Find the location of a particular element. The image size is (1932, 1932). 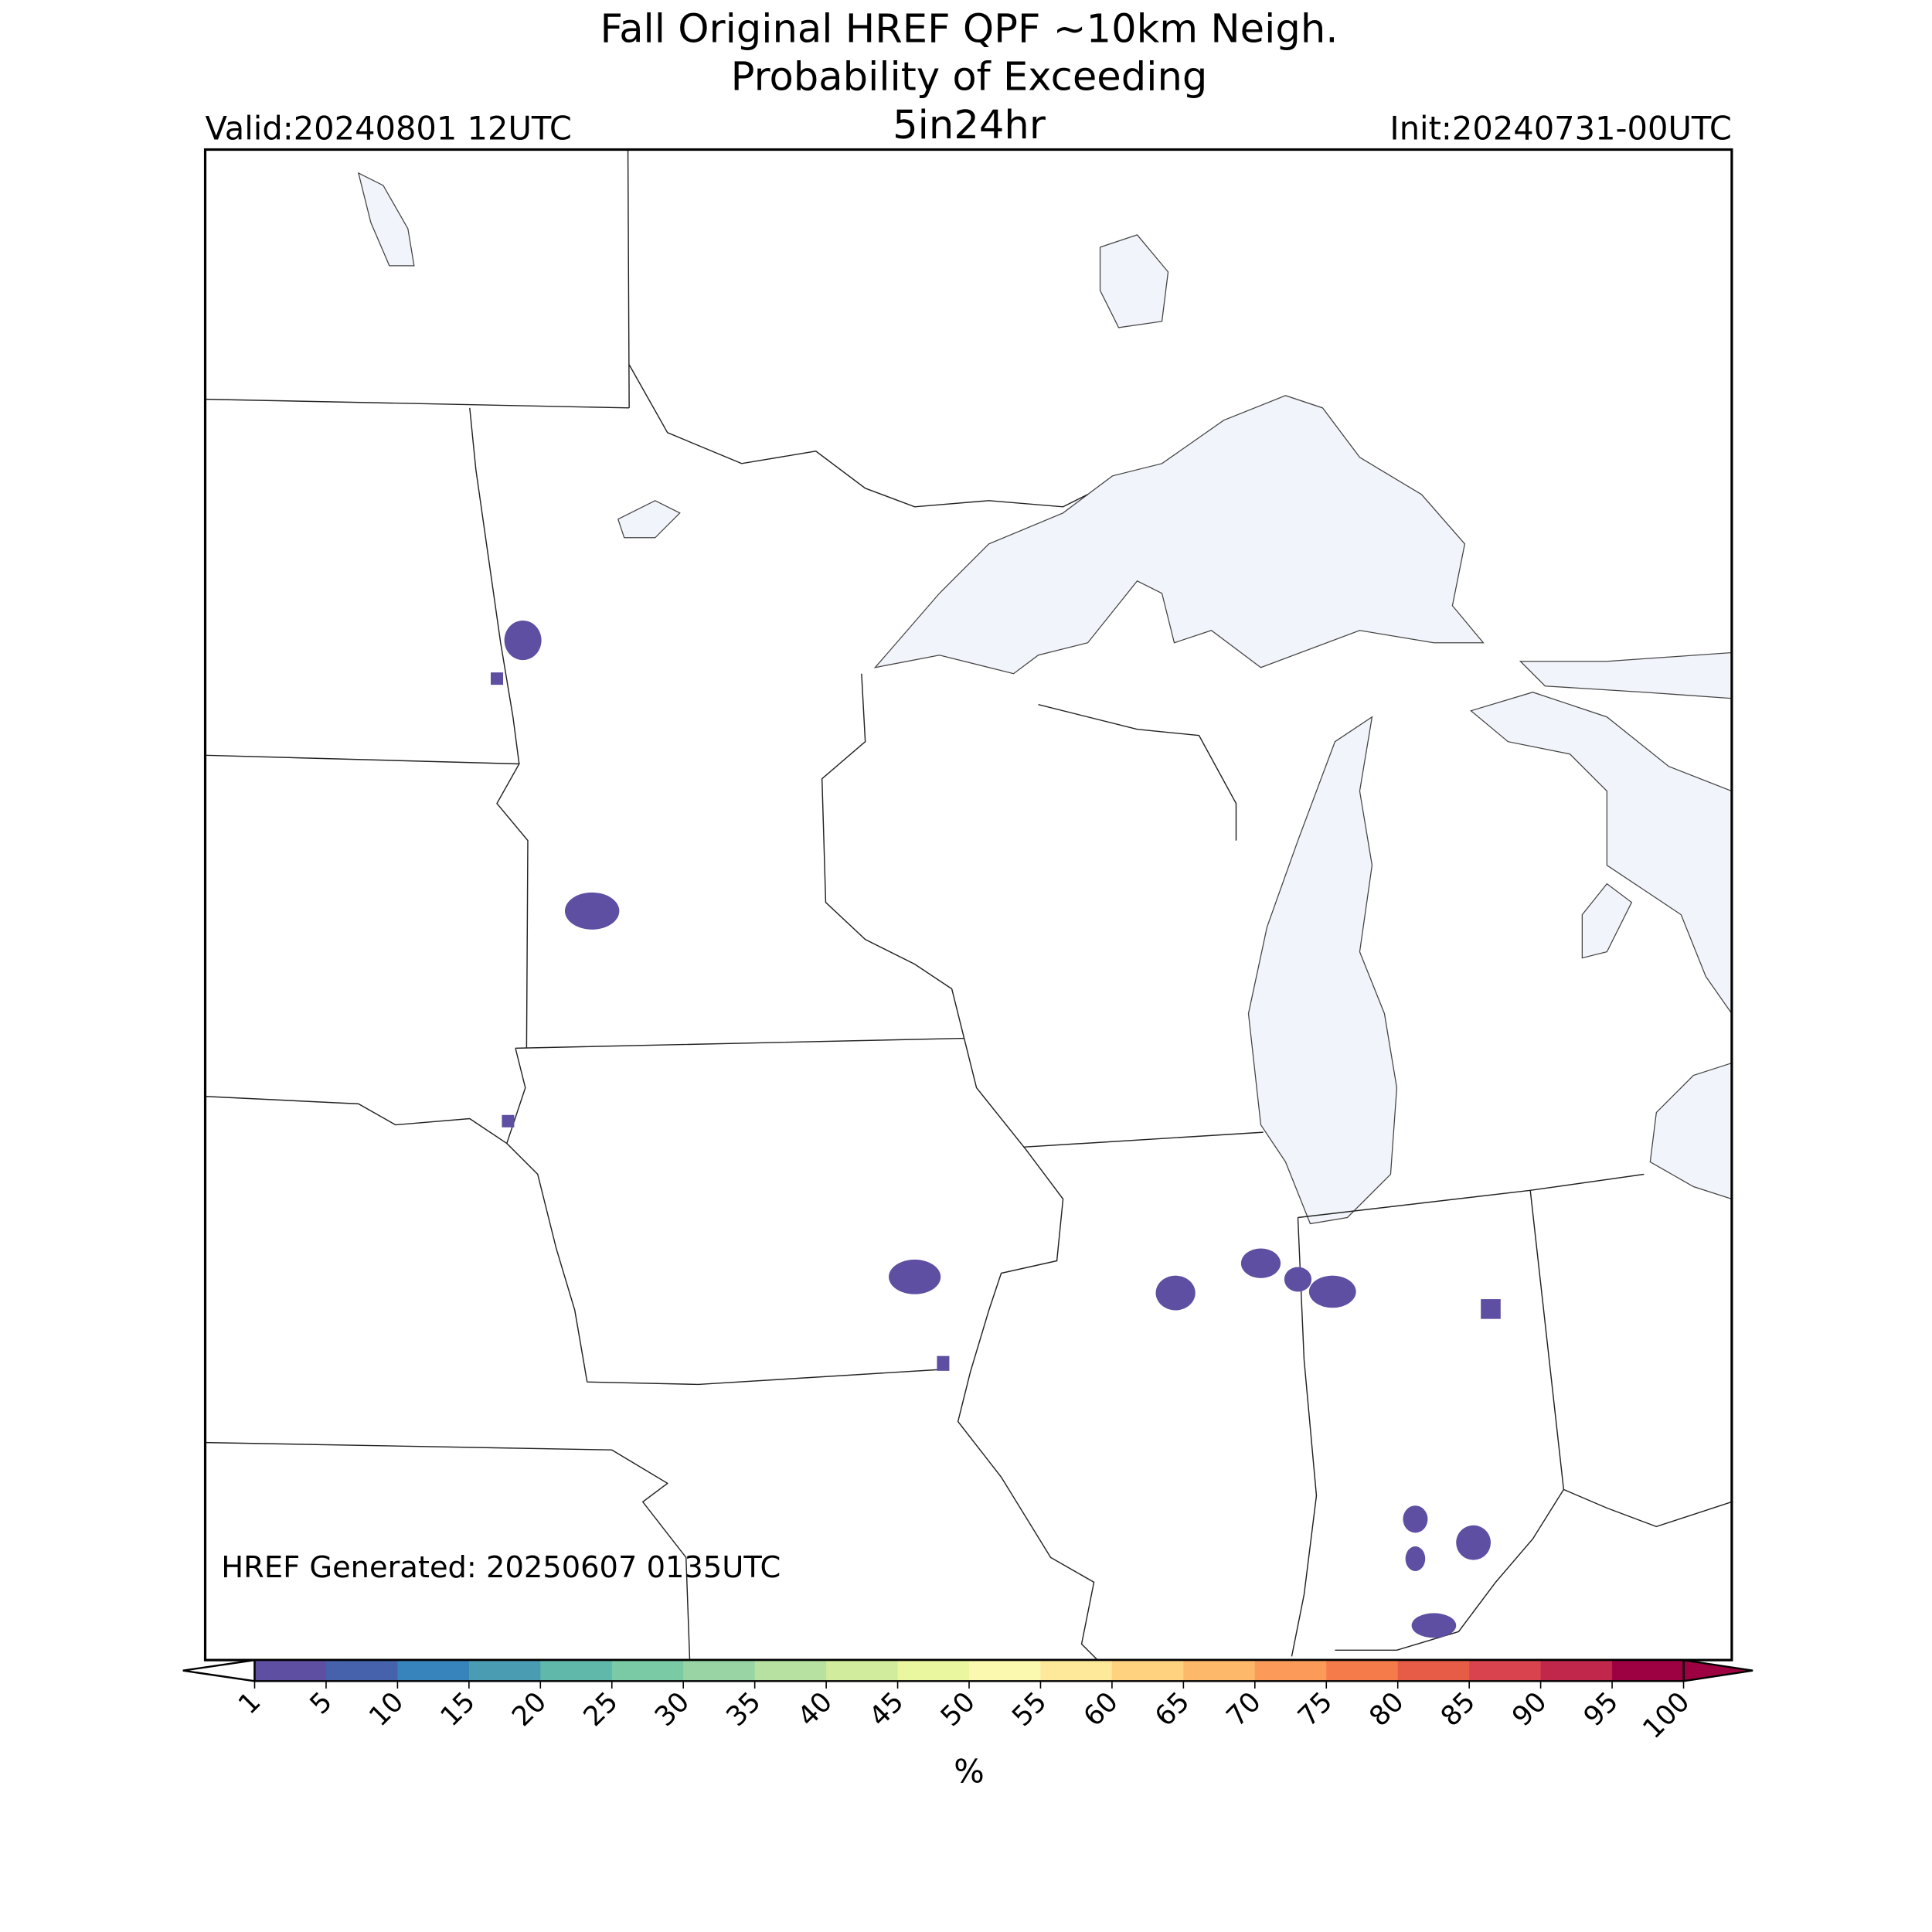

init-time: Init:20240731-00UTC is located at coordinates (1560, 129).